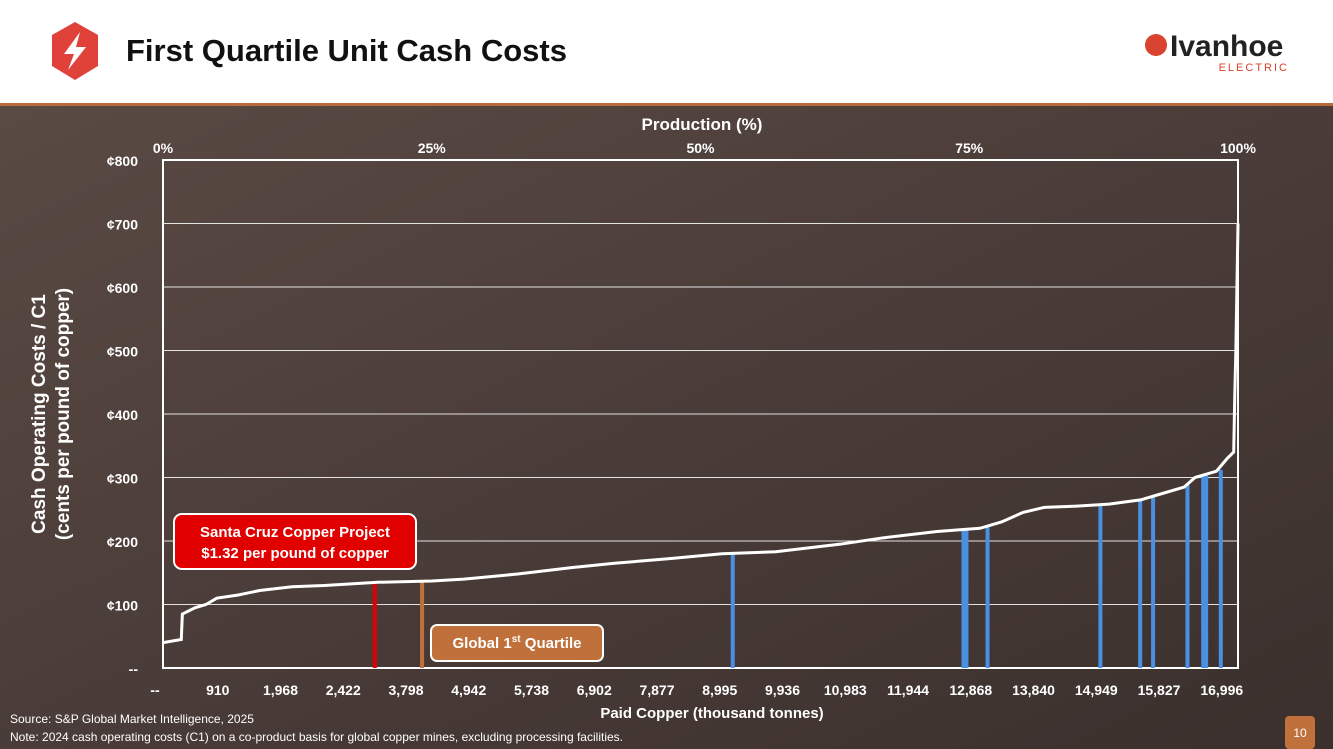 This screenshot has height=749, width=1333. What do you see at coordinates (1226, 46) in the screenshot?
I see `brand-name: Ivanhoe` at bounding box center [1226, 46].